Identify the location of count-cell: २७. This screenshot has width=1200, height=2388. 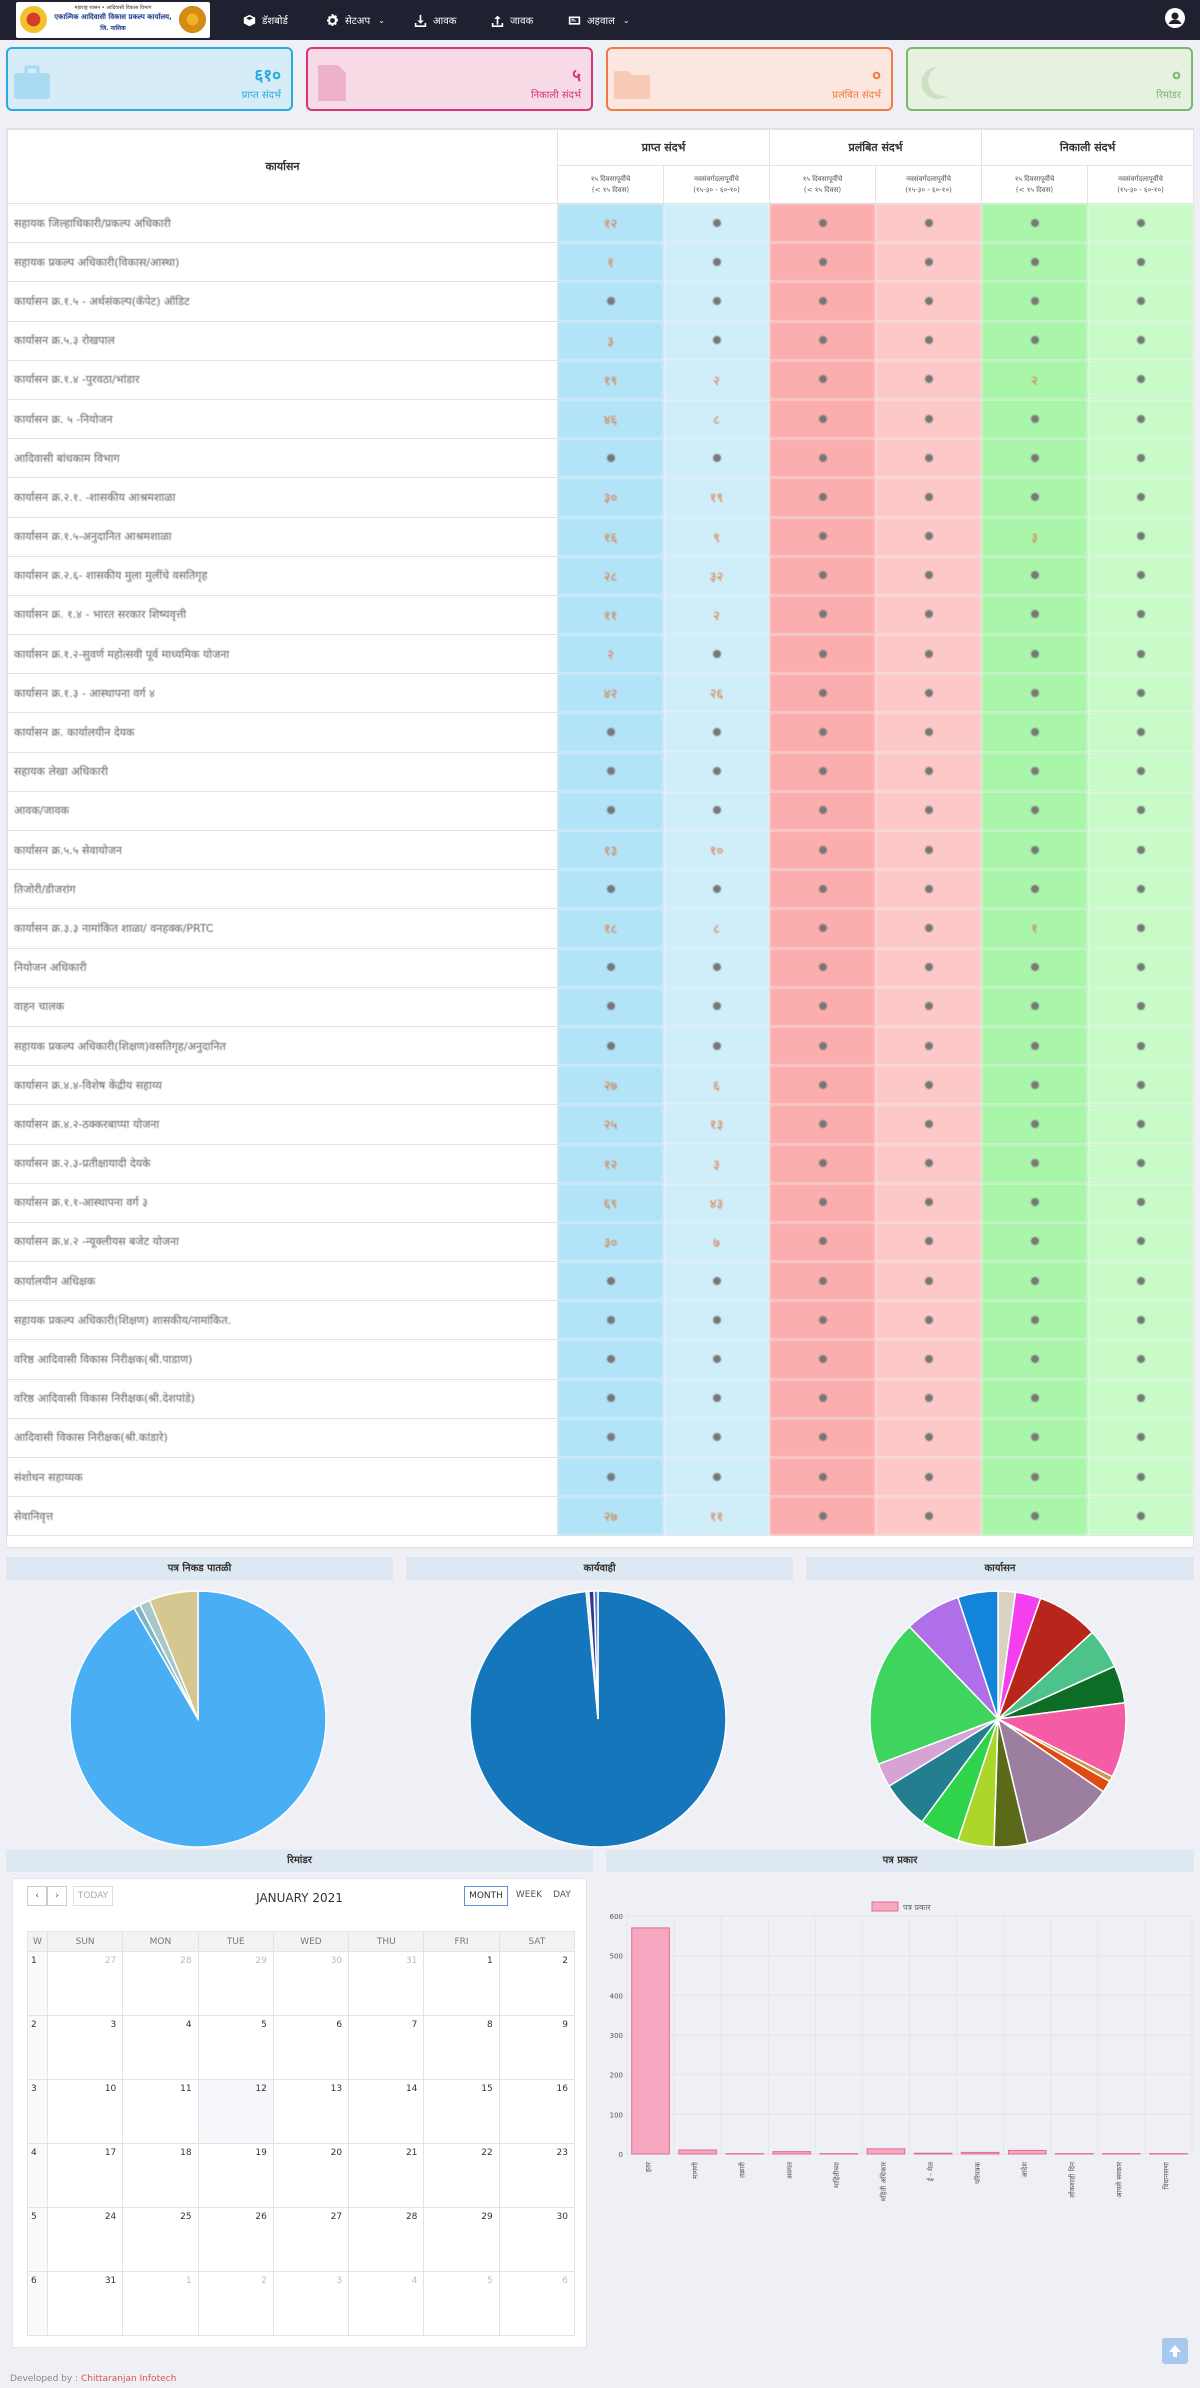
(610, 1085).